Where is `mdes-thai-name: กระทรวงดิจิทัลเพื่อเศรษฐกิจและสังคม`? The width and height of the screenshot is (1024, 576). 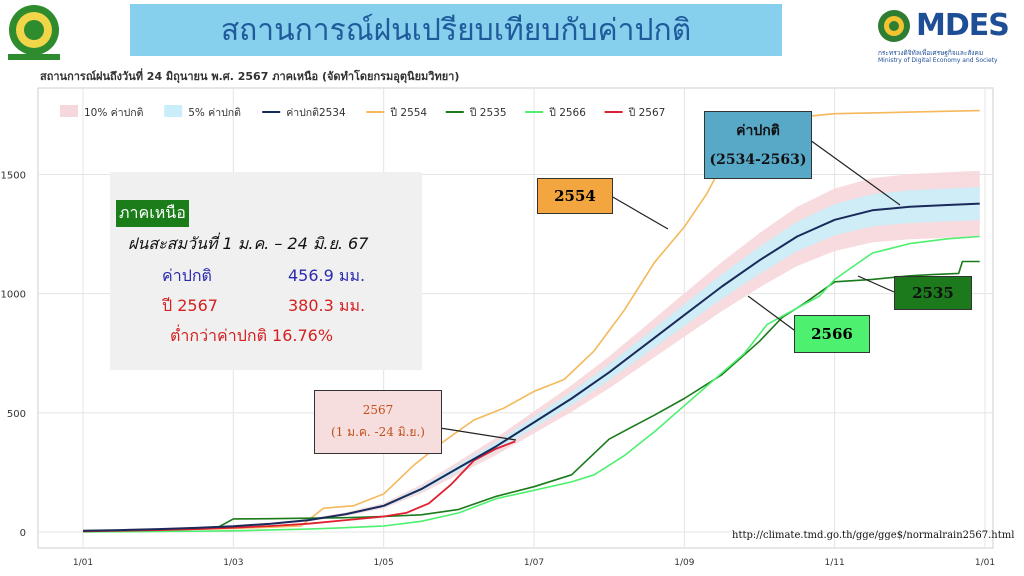 mdes-thai-name: กระทรวงดิจิทัลเพื่อเศรษฐกิจและสังคม is located at coordinates (931, 53).